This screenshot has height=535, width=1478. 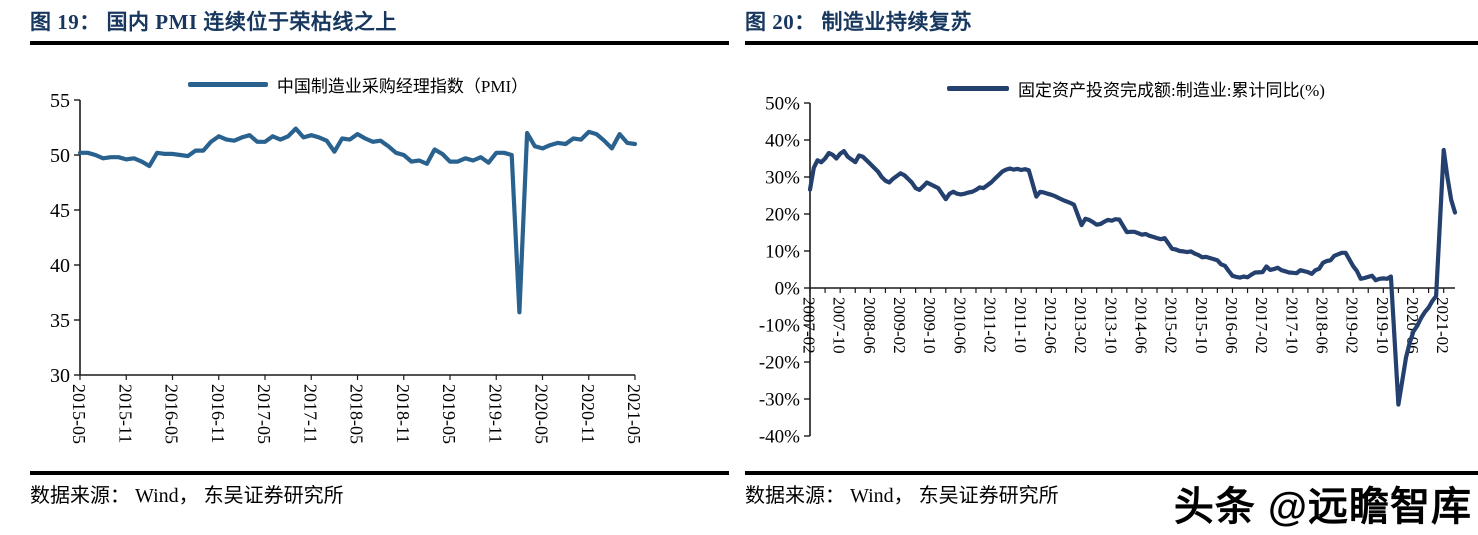 What do you see at coordinates (1171, 90) in the screenshot?
I see `fai-legend-label: 固定资产投资完成额:制造业:累计同比(%)` at bounding box center [1171, 90].